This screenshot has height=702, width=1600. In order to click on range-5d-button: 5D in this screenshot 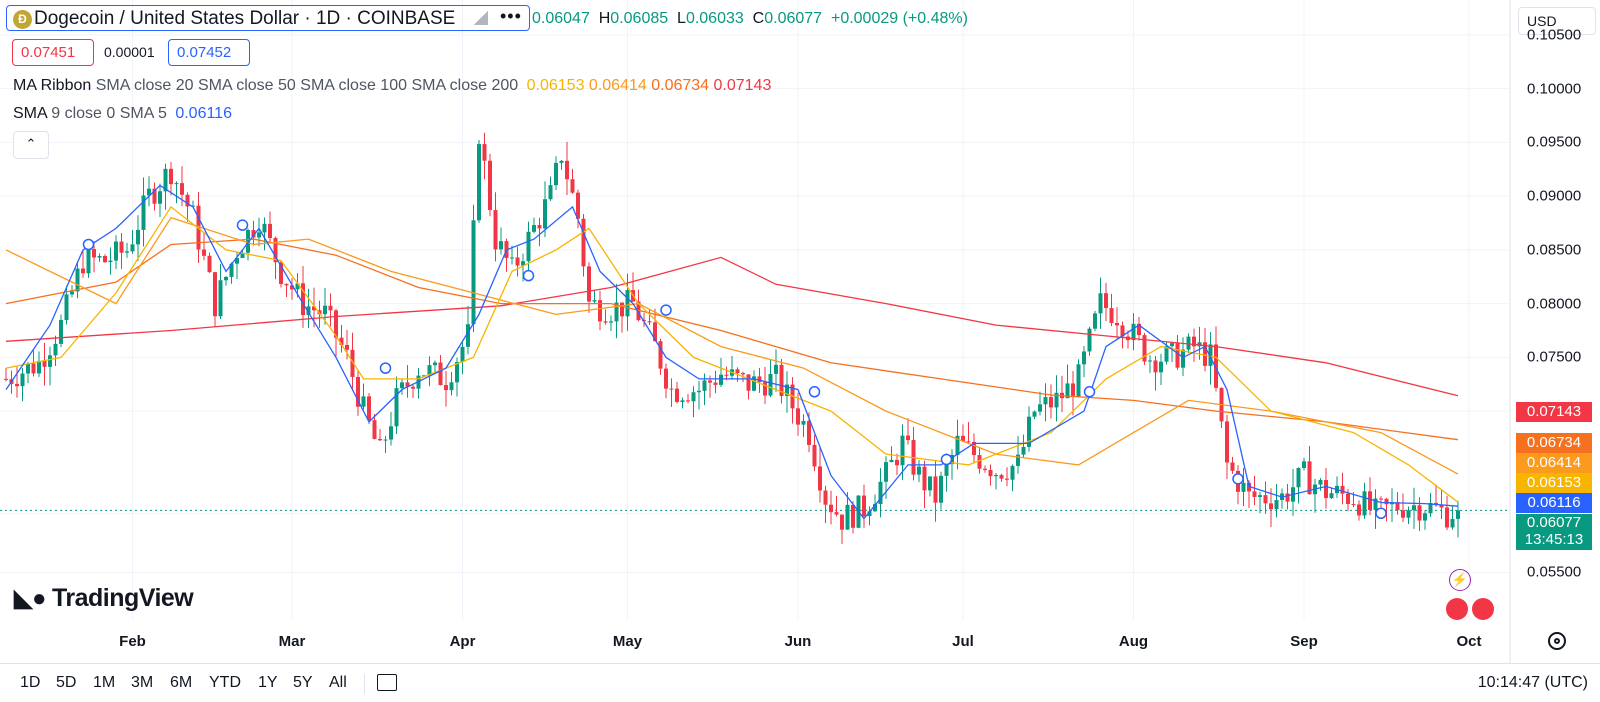, I will do `click(66, 682)`.